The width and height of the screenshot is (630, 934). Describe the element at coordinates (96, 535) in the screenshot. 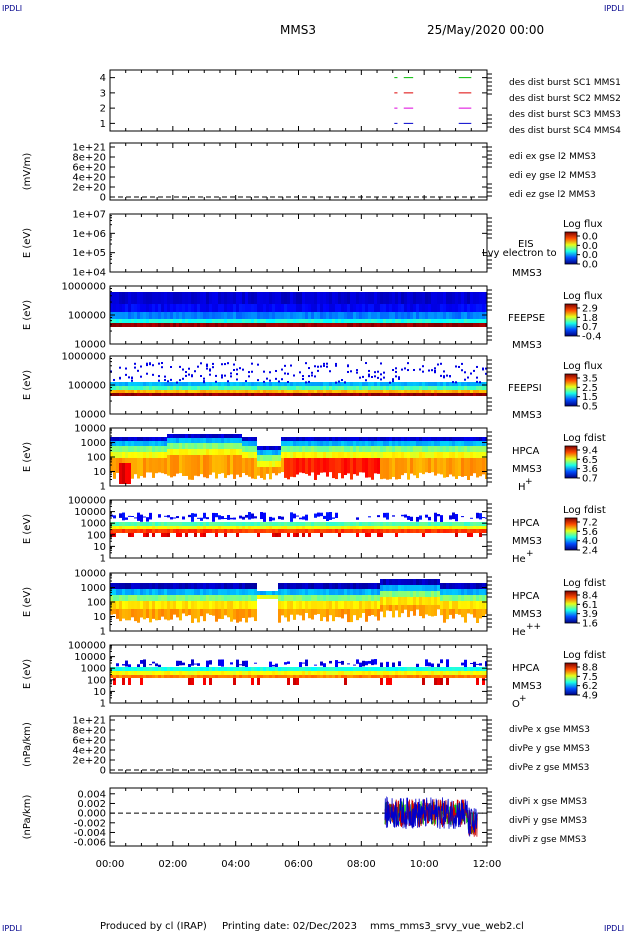

I see `y-tick-label: 100` at that location.